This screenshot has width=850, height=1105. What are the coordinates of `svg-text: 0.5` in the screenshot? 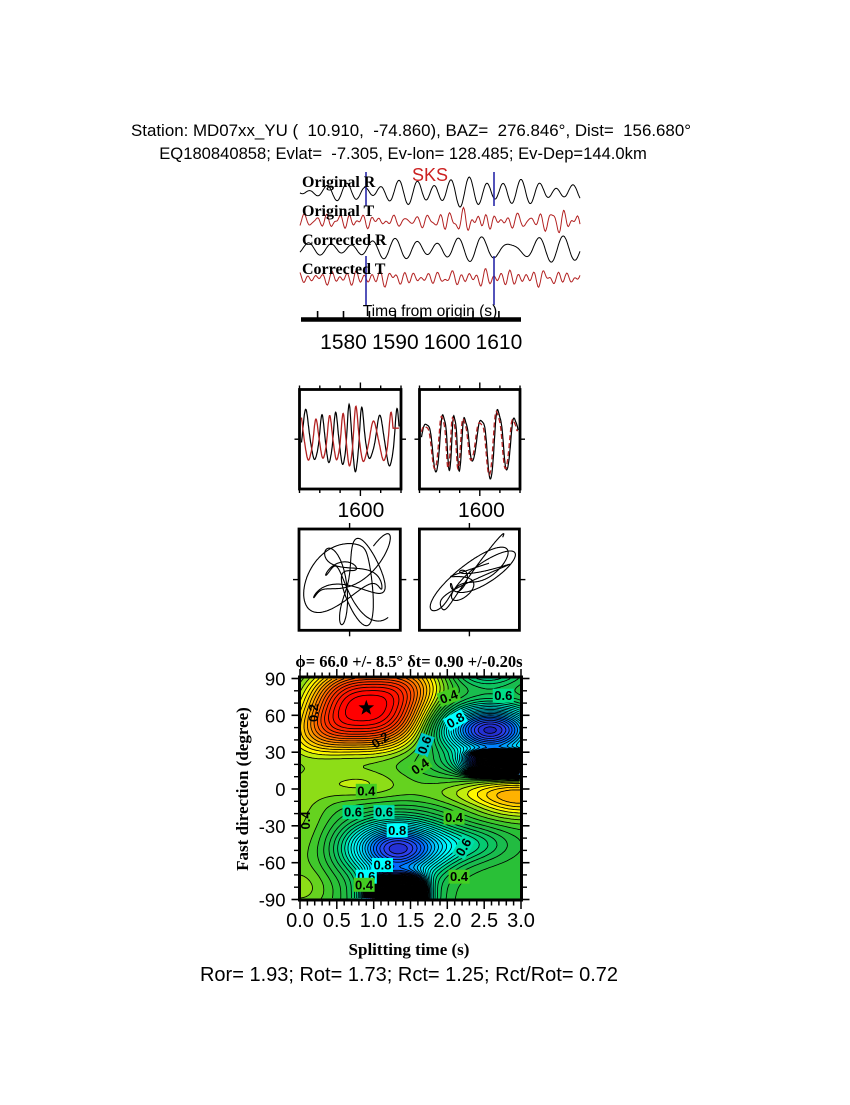 It's located at (337, 921).